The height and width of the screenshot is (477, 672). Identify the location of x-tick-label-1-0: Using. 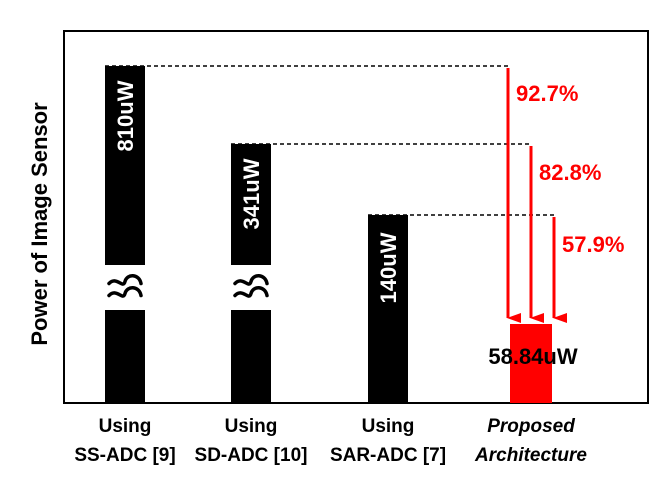
(251, 426).